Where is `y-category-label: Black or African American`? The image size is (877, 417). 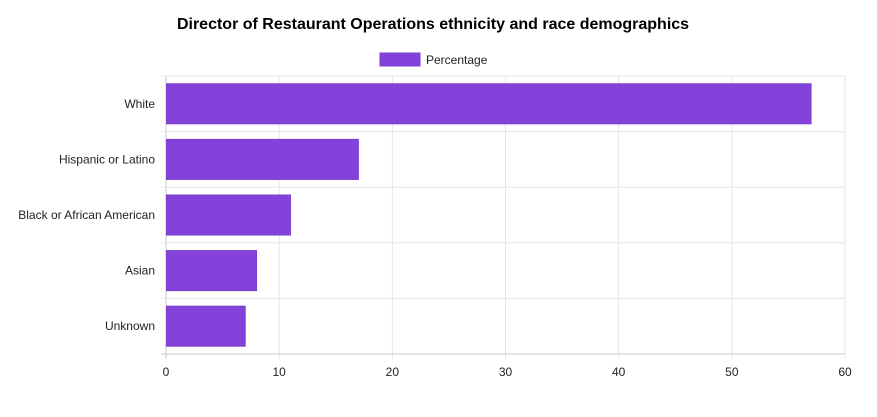 y-category-label: Black or African American is located at coordinates (86, 215).